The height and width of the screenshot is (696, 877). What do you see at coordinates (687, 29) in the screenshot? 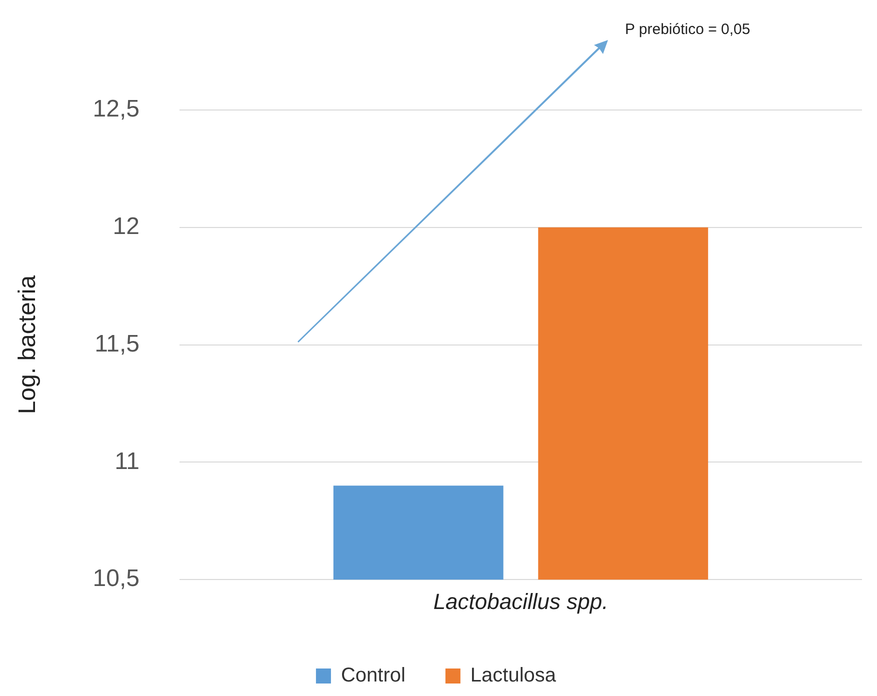
I see `text: P prebiótico = 0,05` at bounding box center [687, 29].